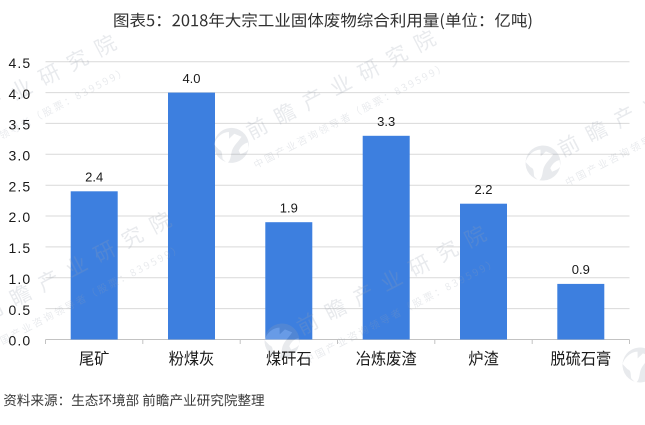 Image resolution: width=645 pixels, height=425 pixels. What do you see at coordinates (386, 121) in the screenshot?
I see `svg-text: 3.3` at bounding box center [386, 121].